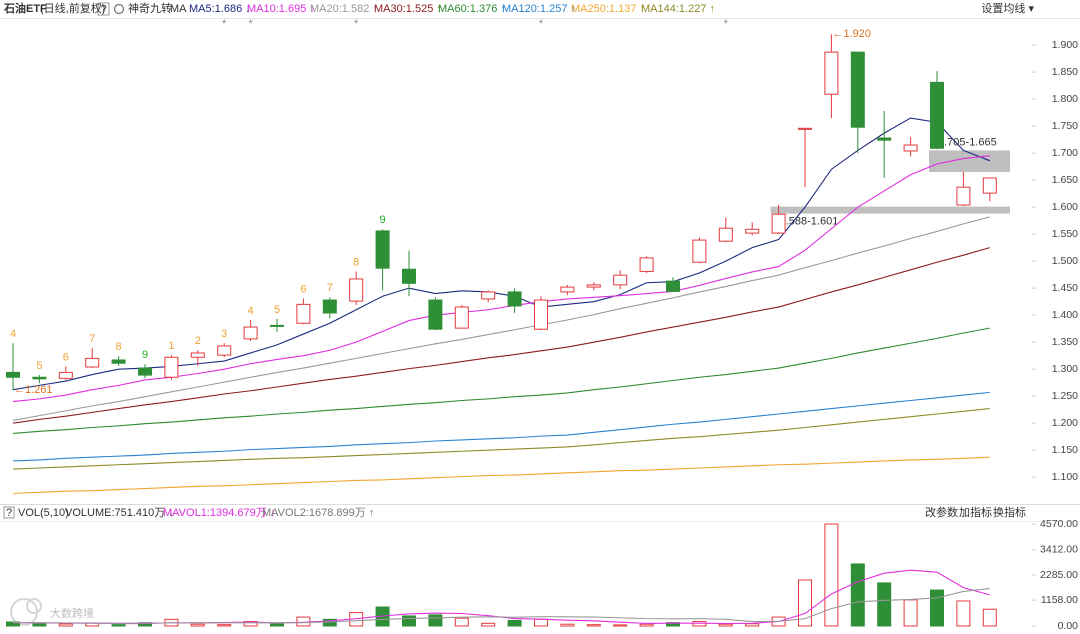 Image resolution: width=1080 pixels, height=634 pixels. Describe the element at coordinates (1059, 600) in the screenshot. I see `y-tick-label: 1158.00` at that location.